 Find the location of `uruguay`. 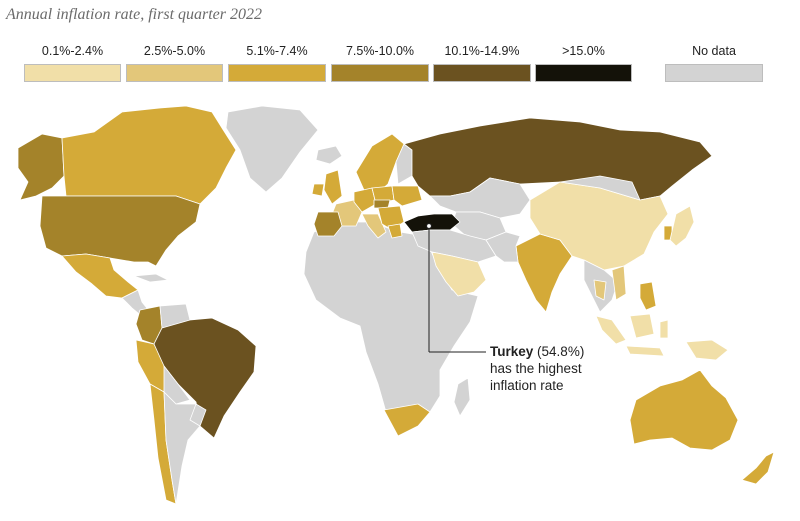

uruguay is located at coordinates (198, 415).